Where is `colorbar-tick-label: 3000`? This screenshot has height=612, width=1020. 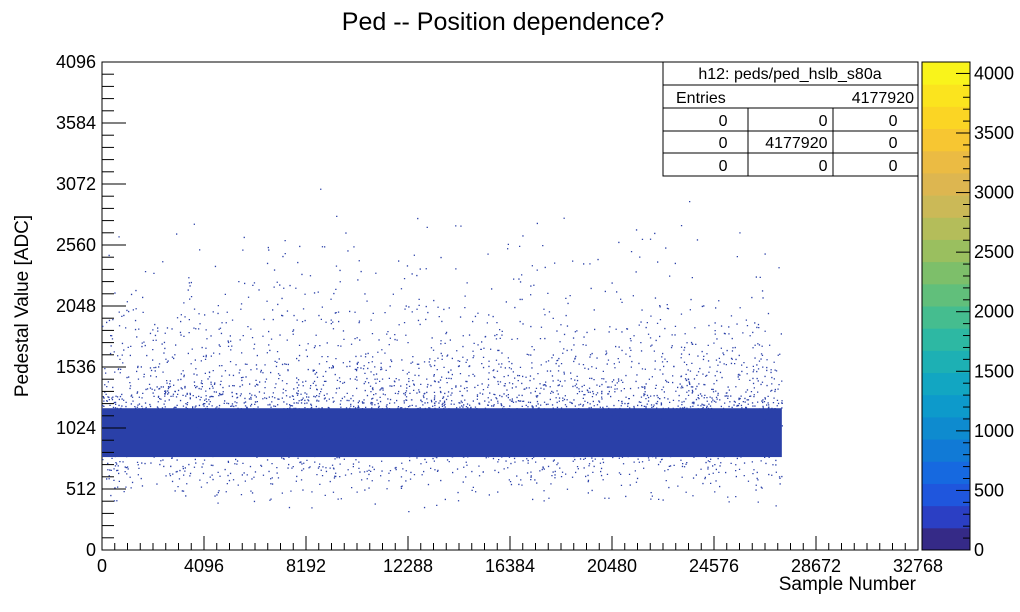
colorbar-tick-label: 3000 is located at coordinates (994, 193).